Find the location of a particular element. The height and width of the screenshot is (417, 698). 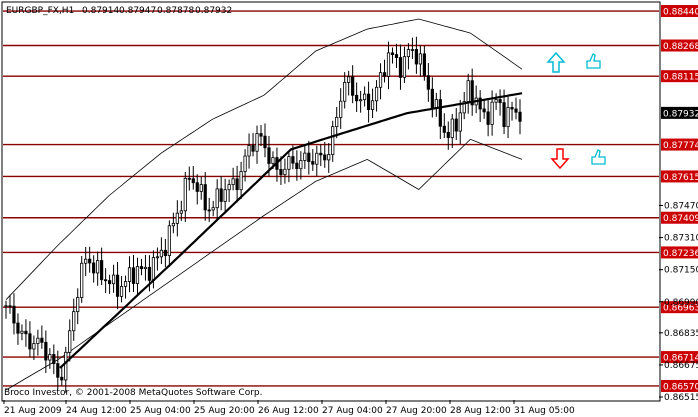

level-badge-label: 0.88115 is located at coordinates (680, 78).